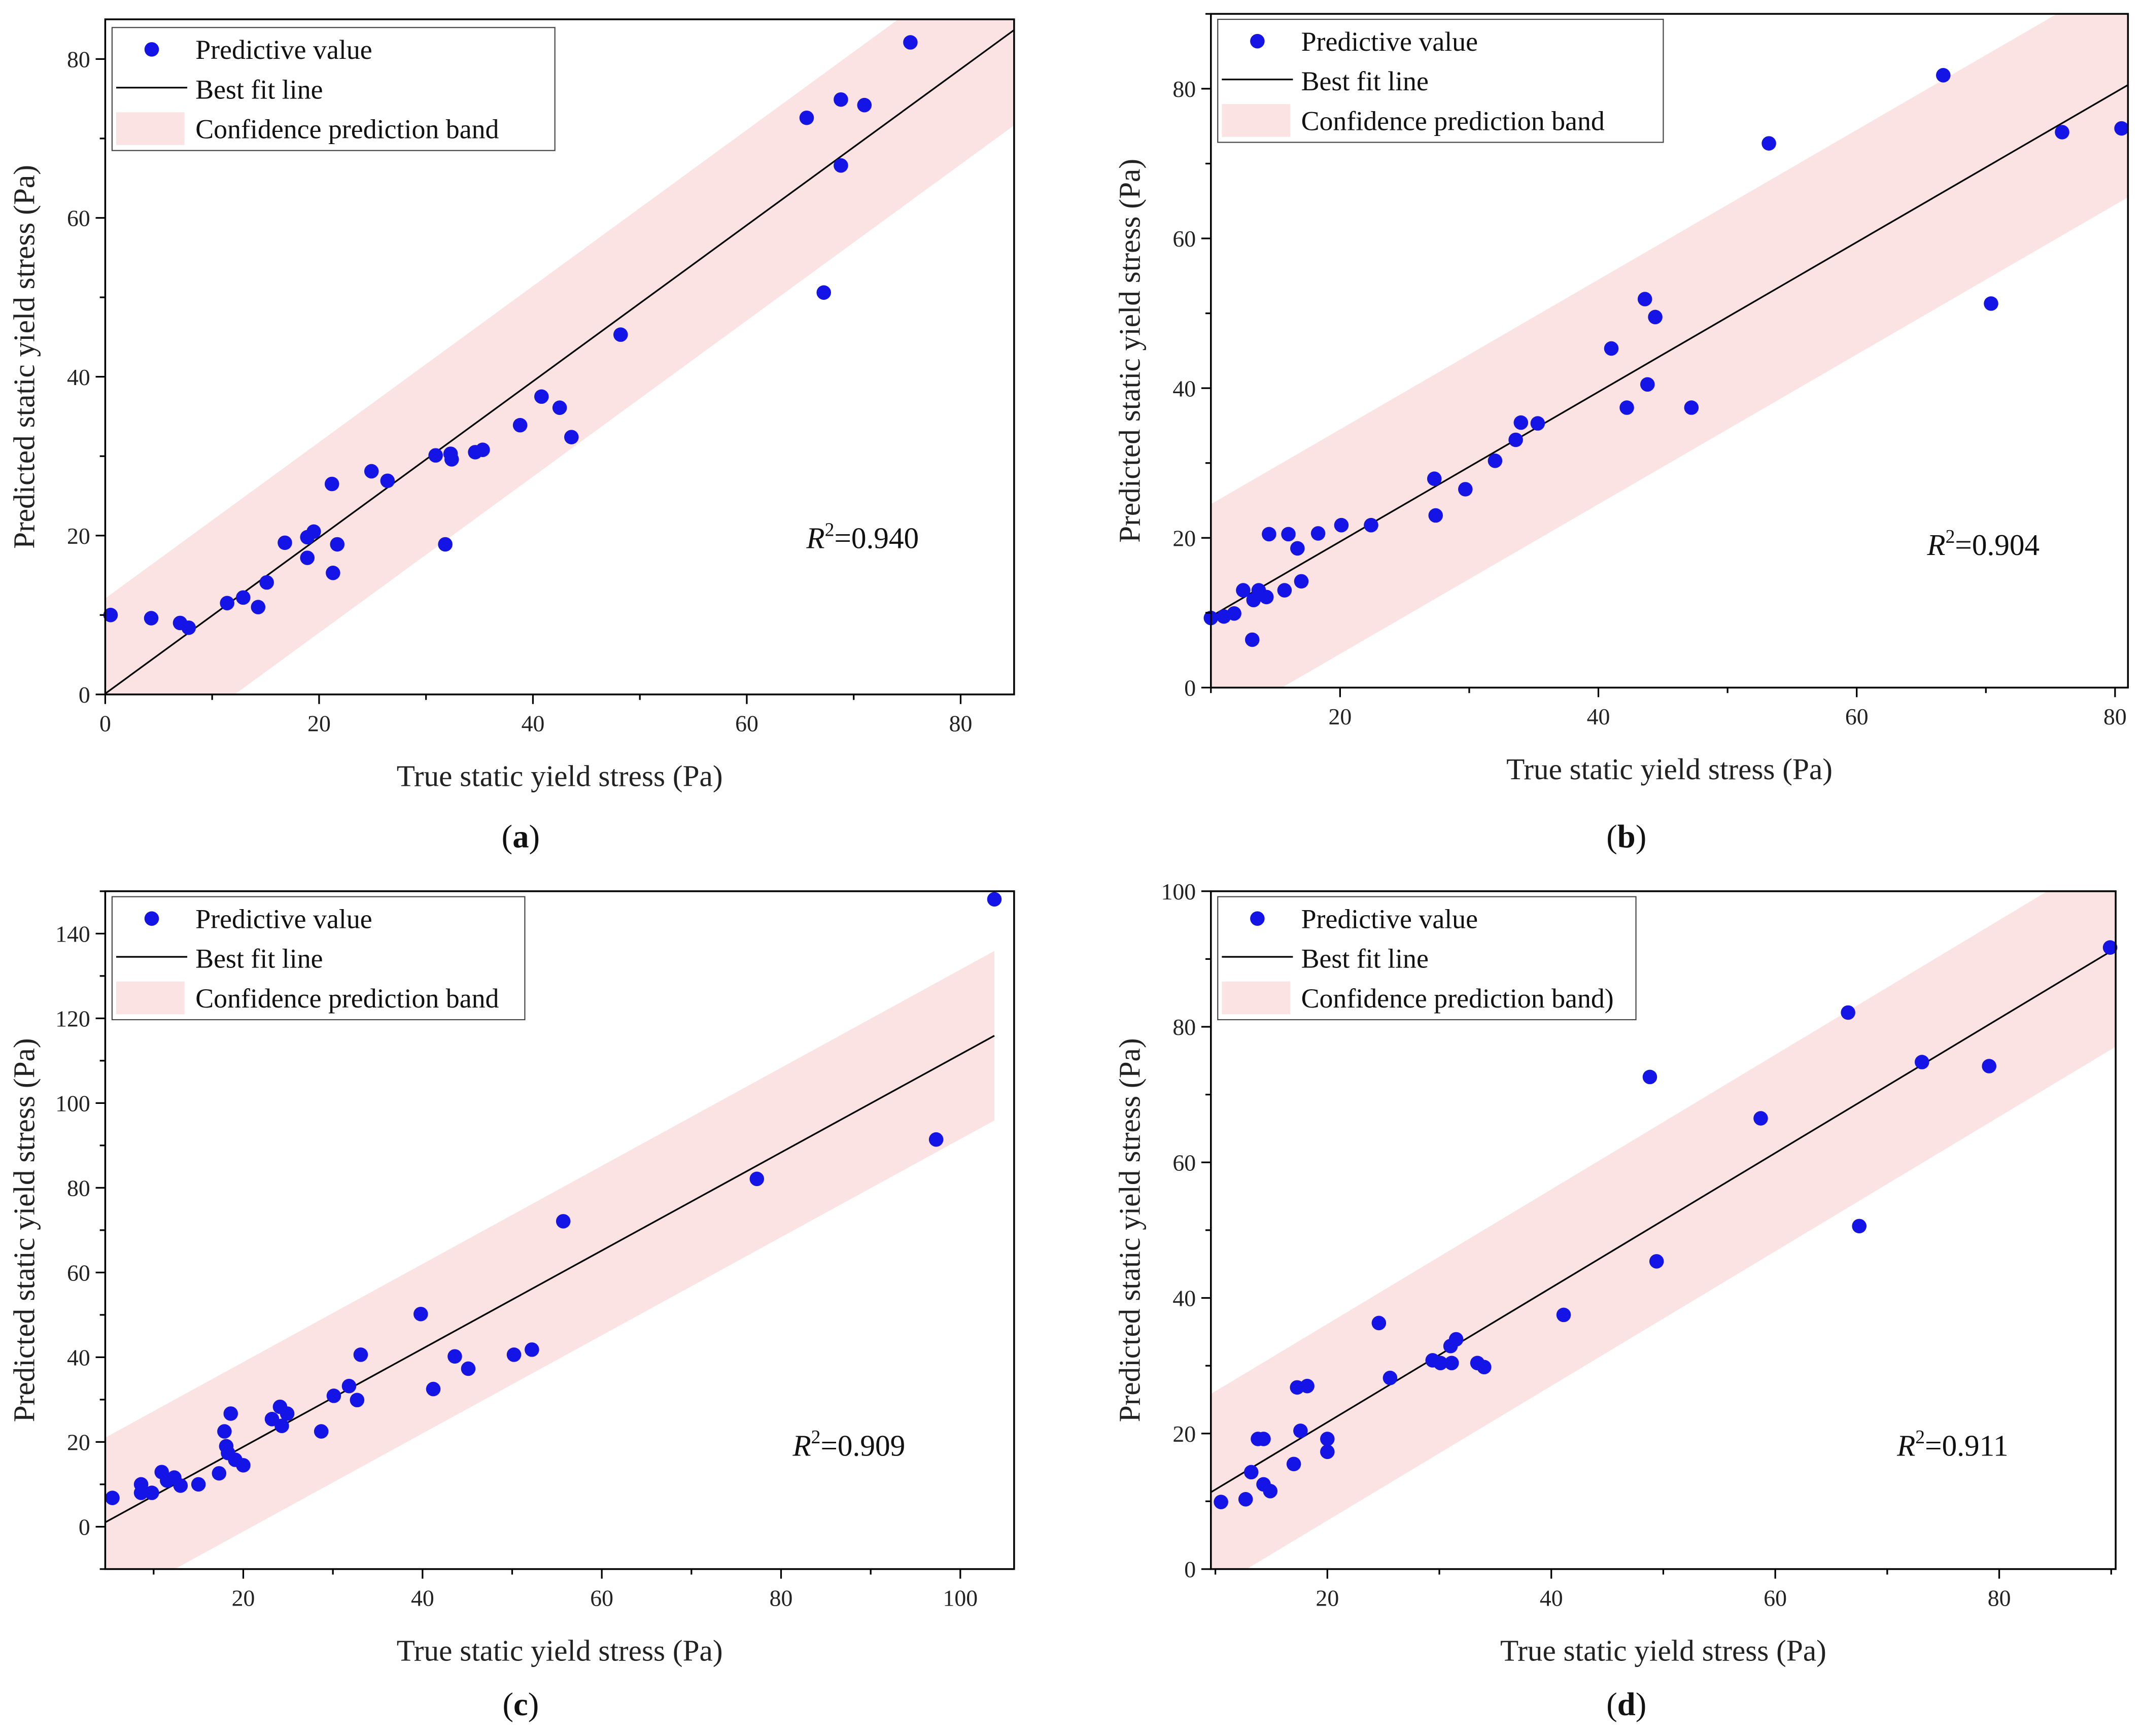 The image size is (2143, 1736). What do you see at coordinates (72, 934) in the screenshot?
I see `y-tick-label: 140` at bounding box center [72, 934].